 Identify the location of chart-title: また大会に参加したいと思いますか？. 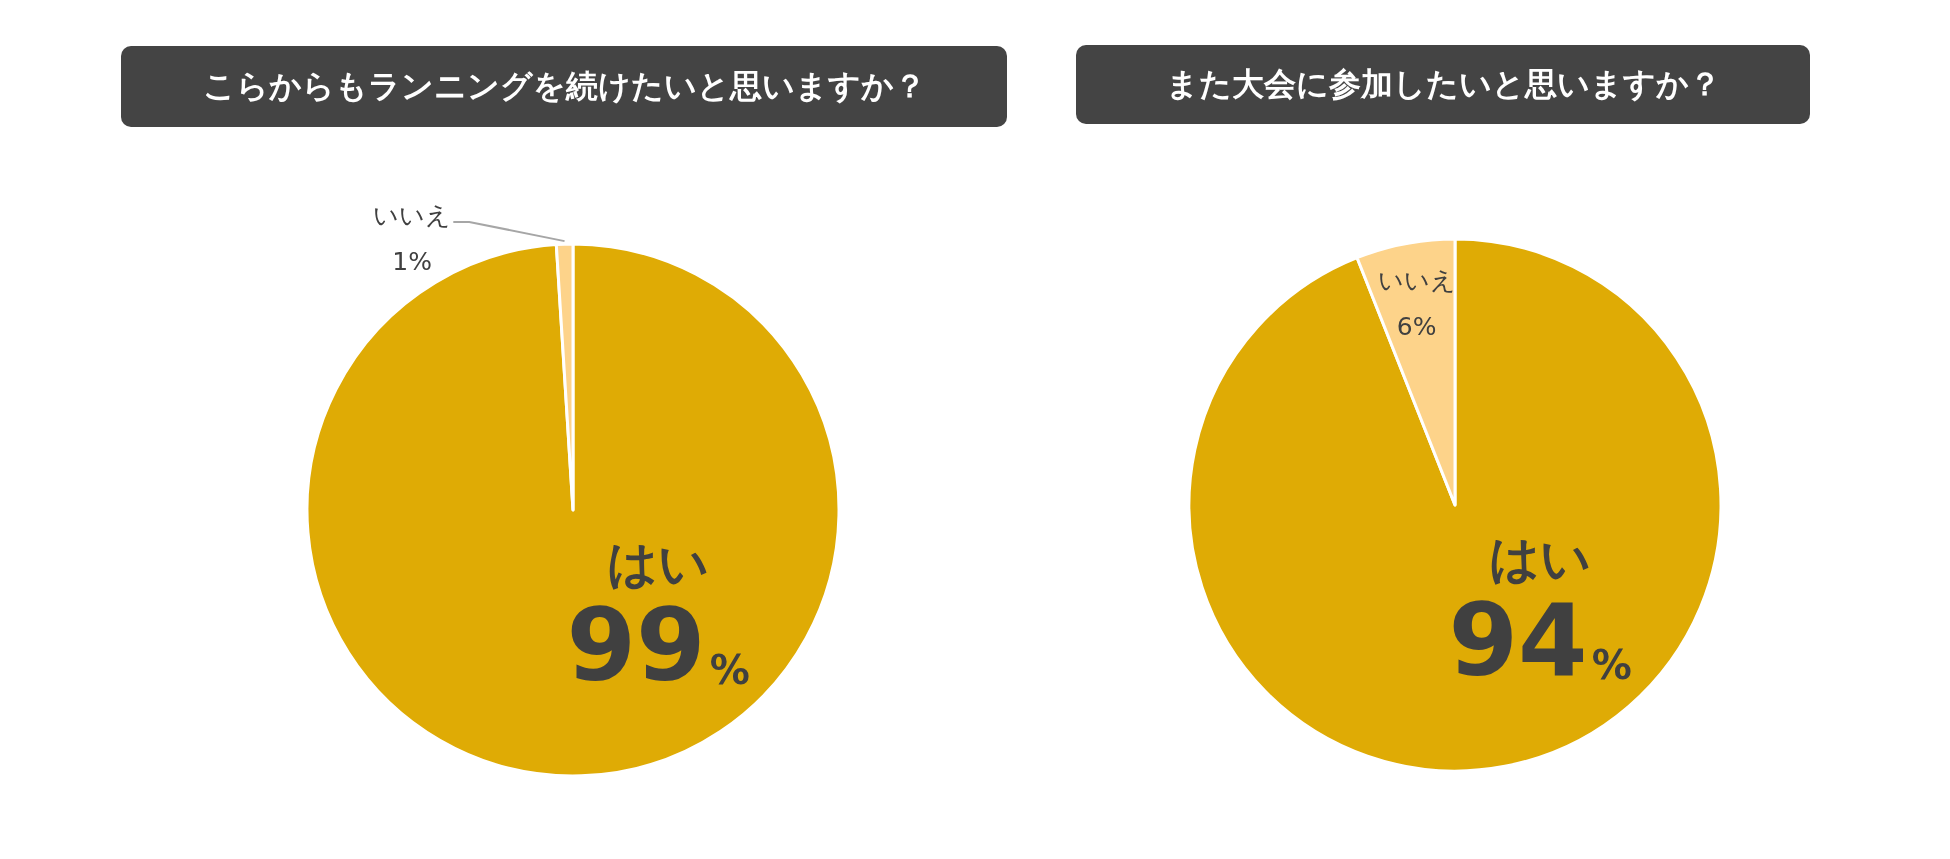
(1443, 84).